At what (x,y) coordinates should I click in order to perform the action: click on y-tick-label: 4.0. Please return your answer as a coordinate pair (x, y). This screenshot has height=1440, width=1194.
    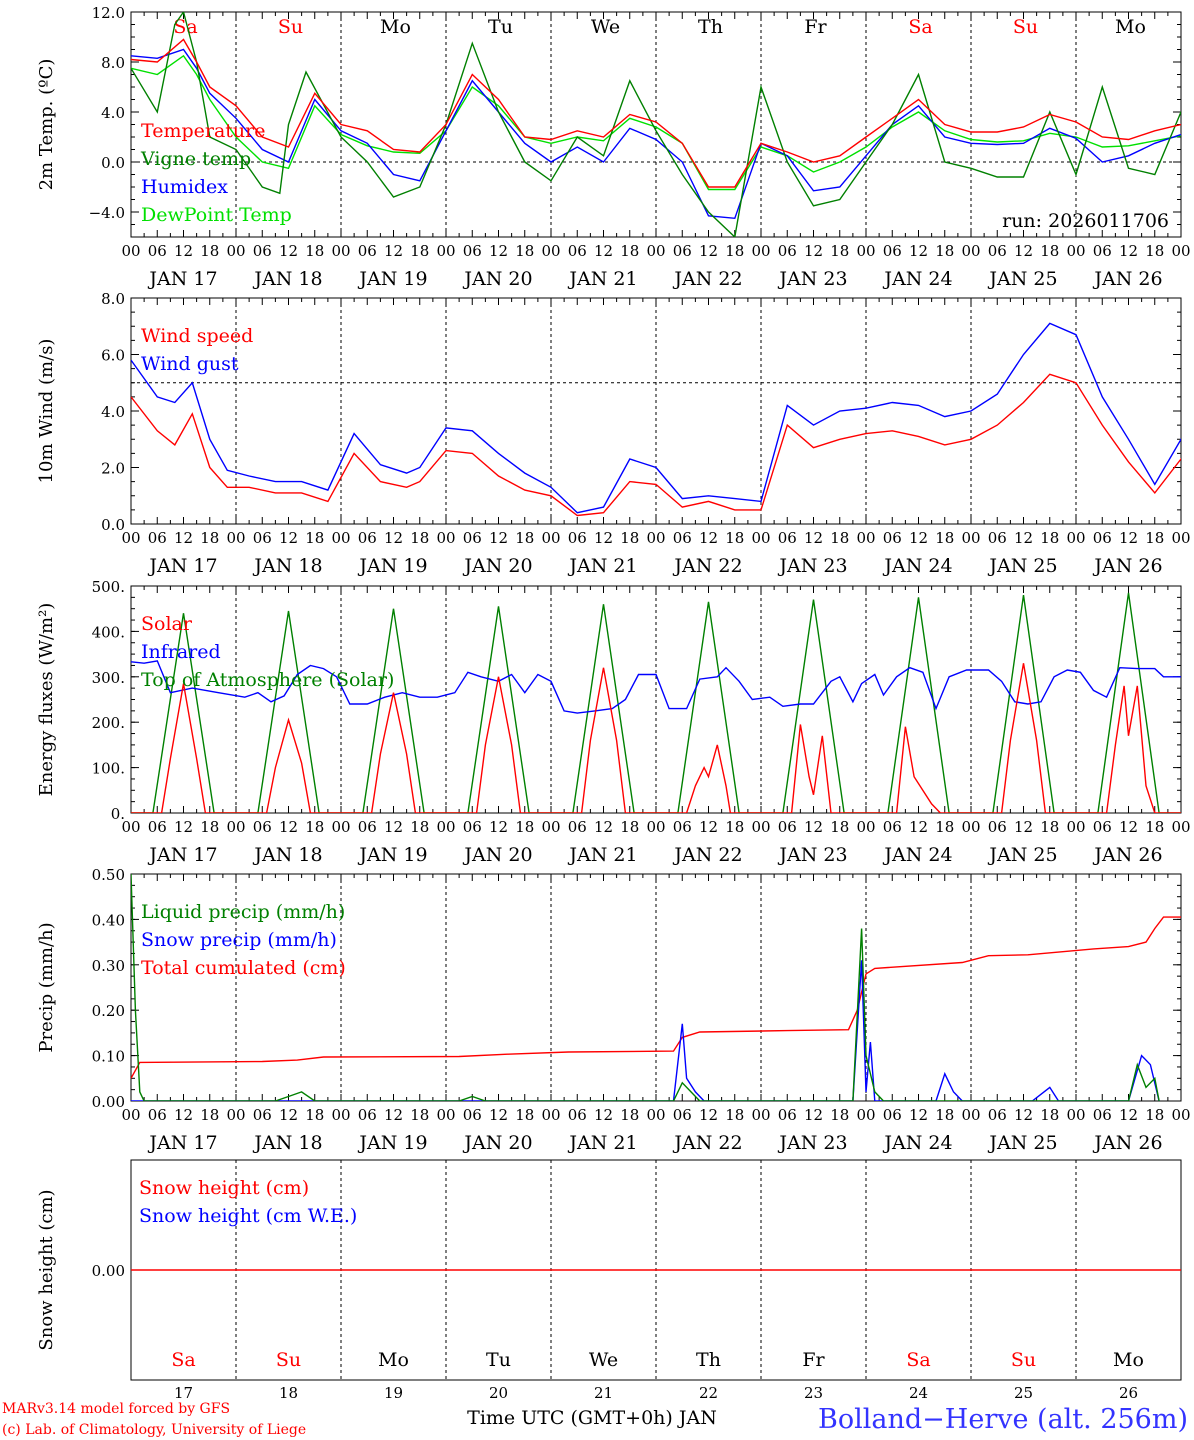
    Looking at the image, I should click on (113, 113).